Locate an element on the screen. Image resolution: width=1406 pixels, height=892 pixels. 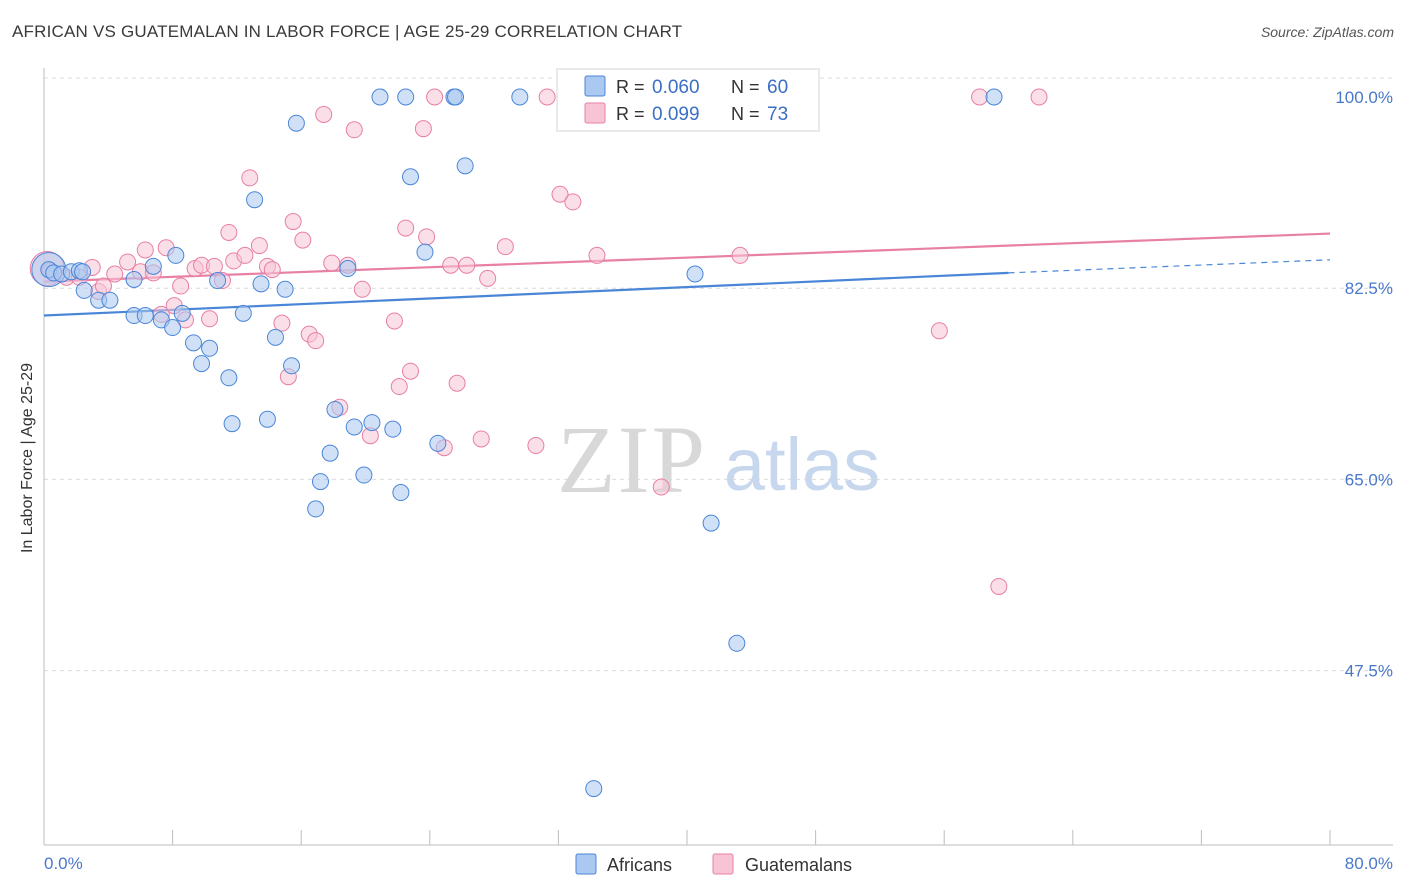
legend-r-label-2: R = is located at coordinates (630, 114).